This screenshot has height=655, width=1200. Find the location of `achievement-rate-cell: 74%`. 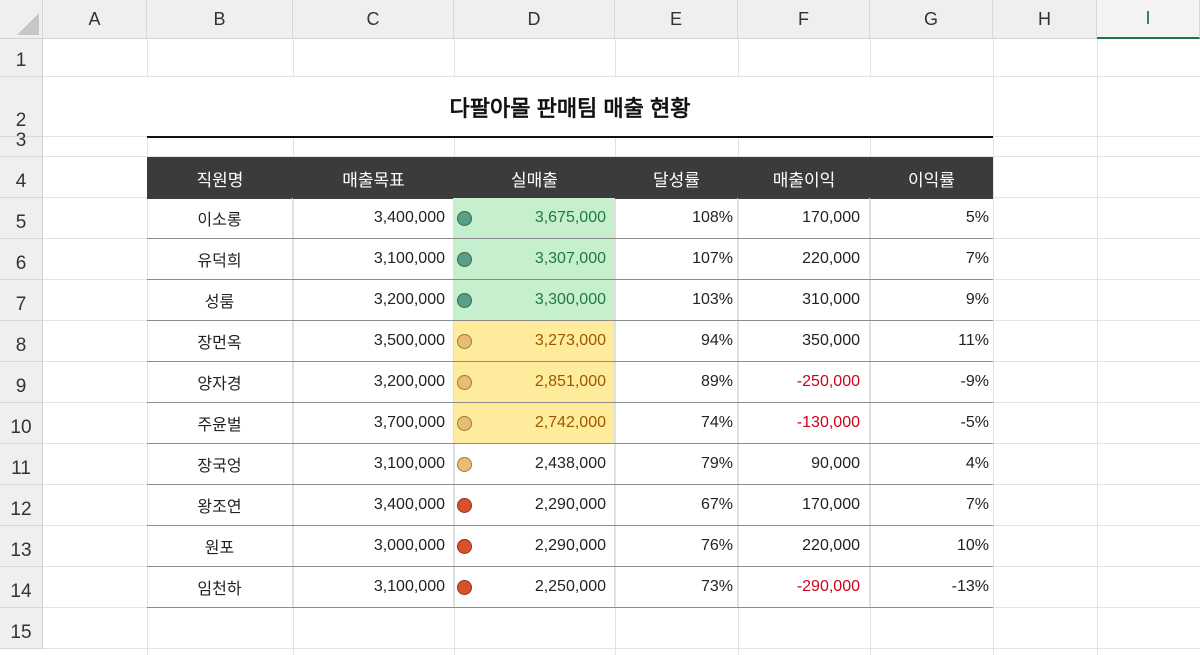

achievement-rate-cell: 74% is located at coordinates (676, 423).